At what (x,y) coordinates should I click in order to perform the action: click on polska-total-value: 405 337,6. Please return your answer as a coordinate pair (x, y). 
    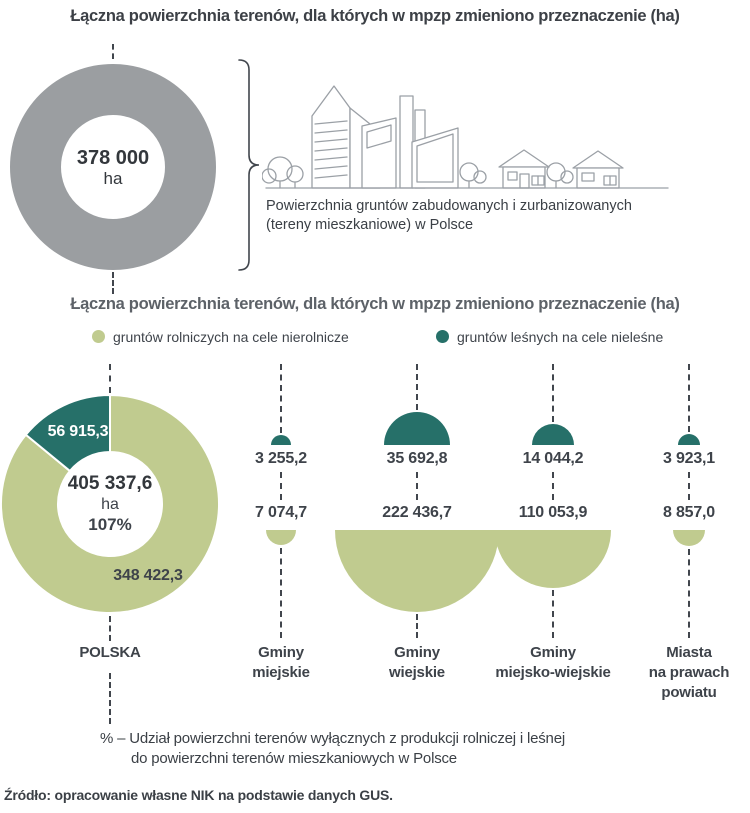
    Looking at the image, I should click on (110, 483).